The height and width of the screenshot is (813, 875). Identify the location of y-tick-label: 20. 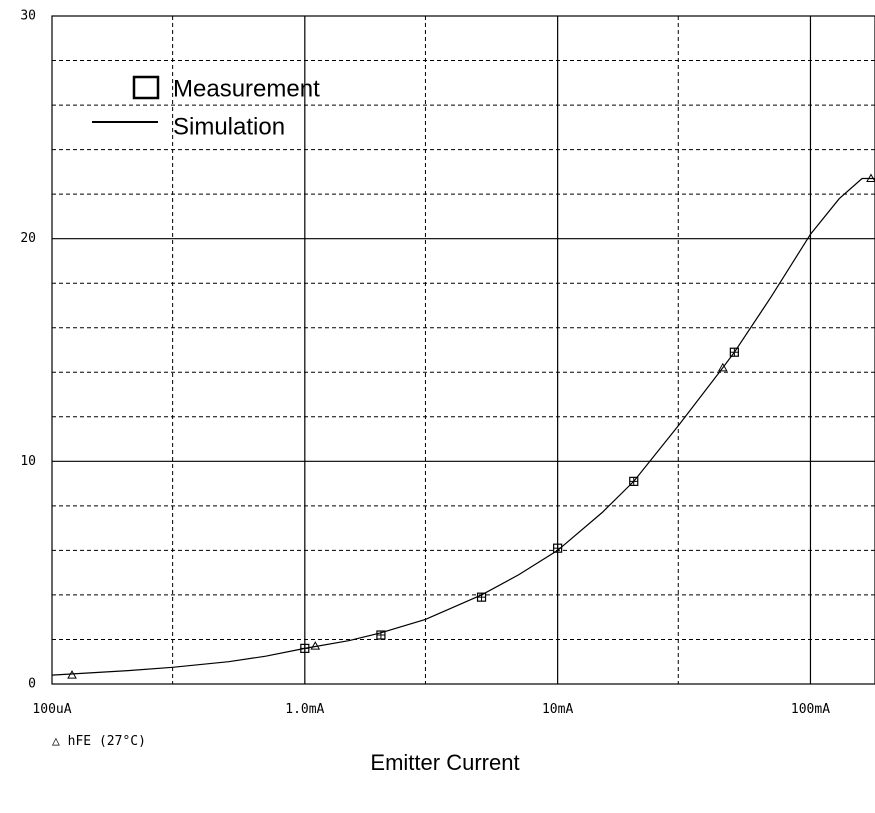
(28, 238).